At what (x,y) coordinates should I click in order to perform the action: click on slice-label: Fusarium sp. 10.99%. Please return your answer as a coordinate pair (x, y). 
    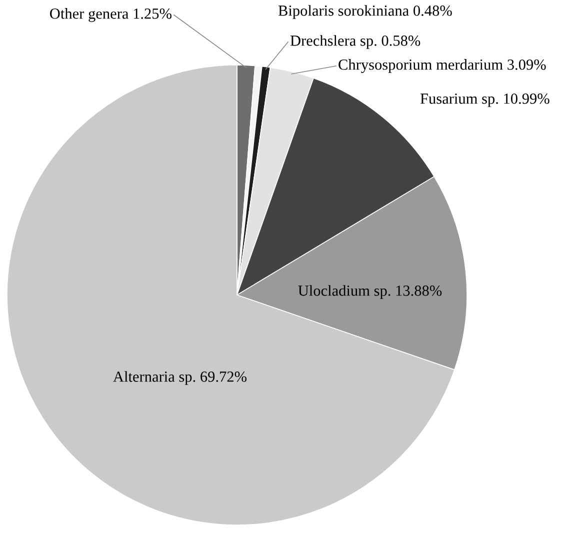
    Looking at the image, I should click on (485, 100).